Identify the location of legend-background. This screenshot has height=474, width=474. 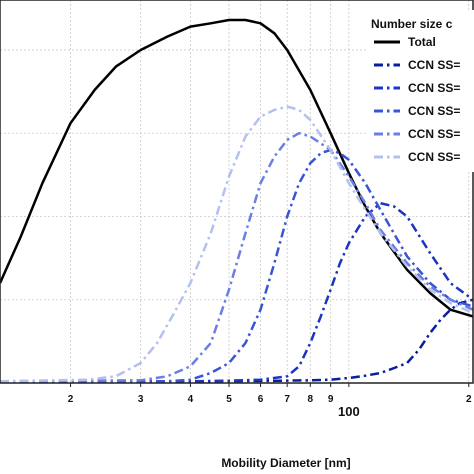
(420, 91).